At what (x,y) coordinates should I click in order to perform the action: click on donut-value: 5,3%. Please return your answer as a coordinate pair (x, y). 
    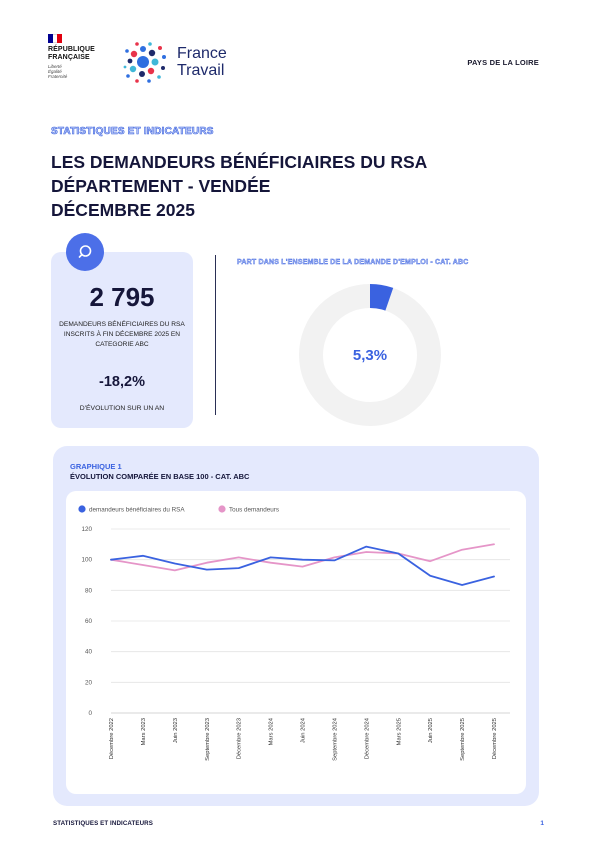
    Looking at the image, I should click on (370, 355).